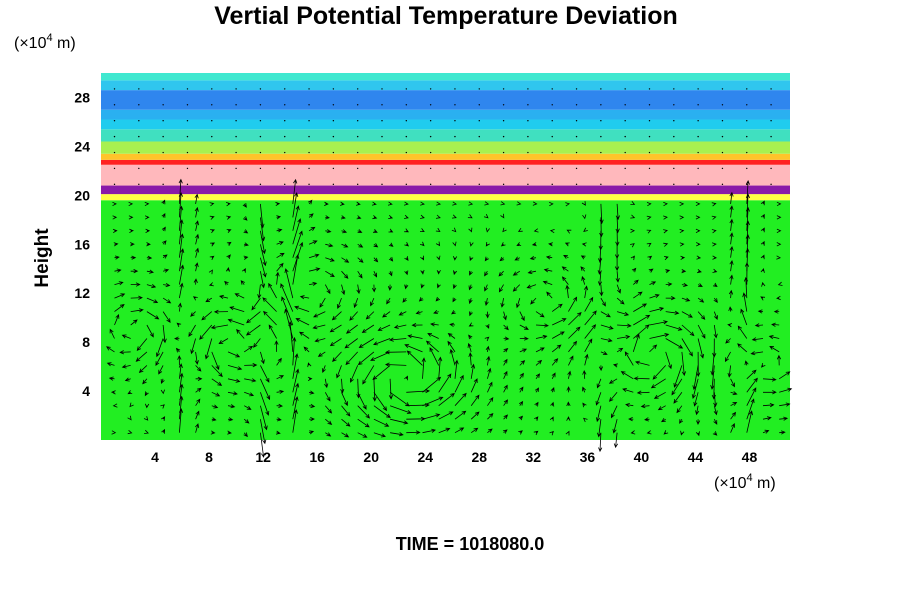  What do you see at coordinates (82, 244) in the screenshot?
I see `y-tick-label-16: 16` at bounding box center [82, 244].